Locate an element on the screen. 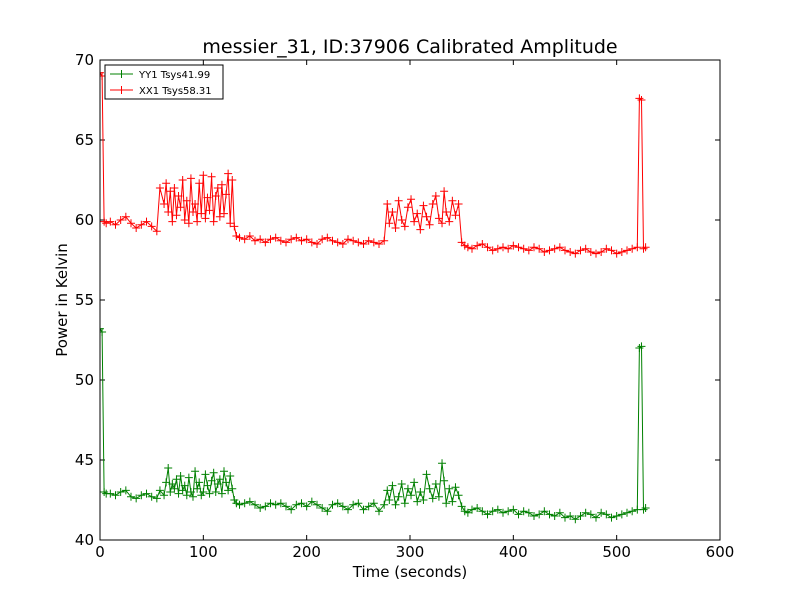  y-tick-label: 65 is located at coordinates (84, 140).